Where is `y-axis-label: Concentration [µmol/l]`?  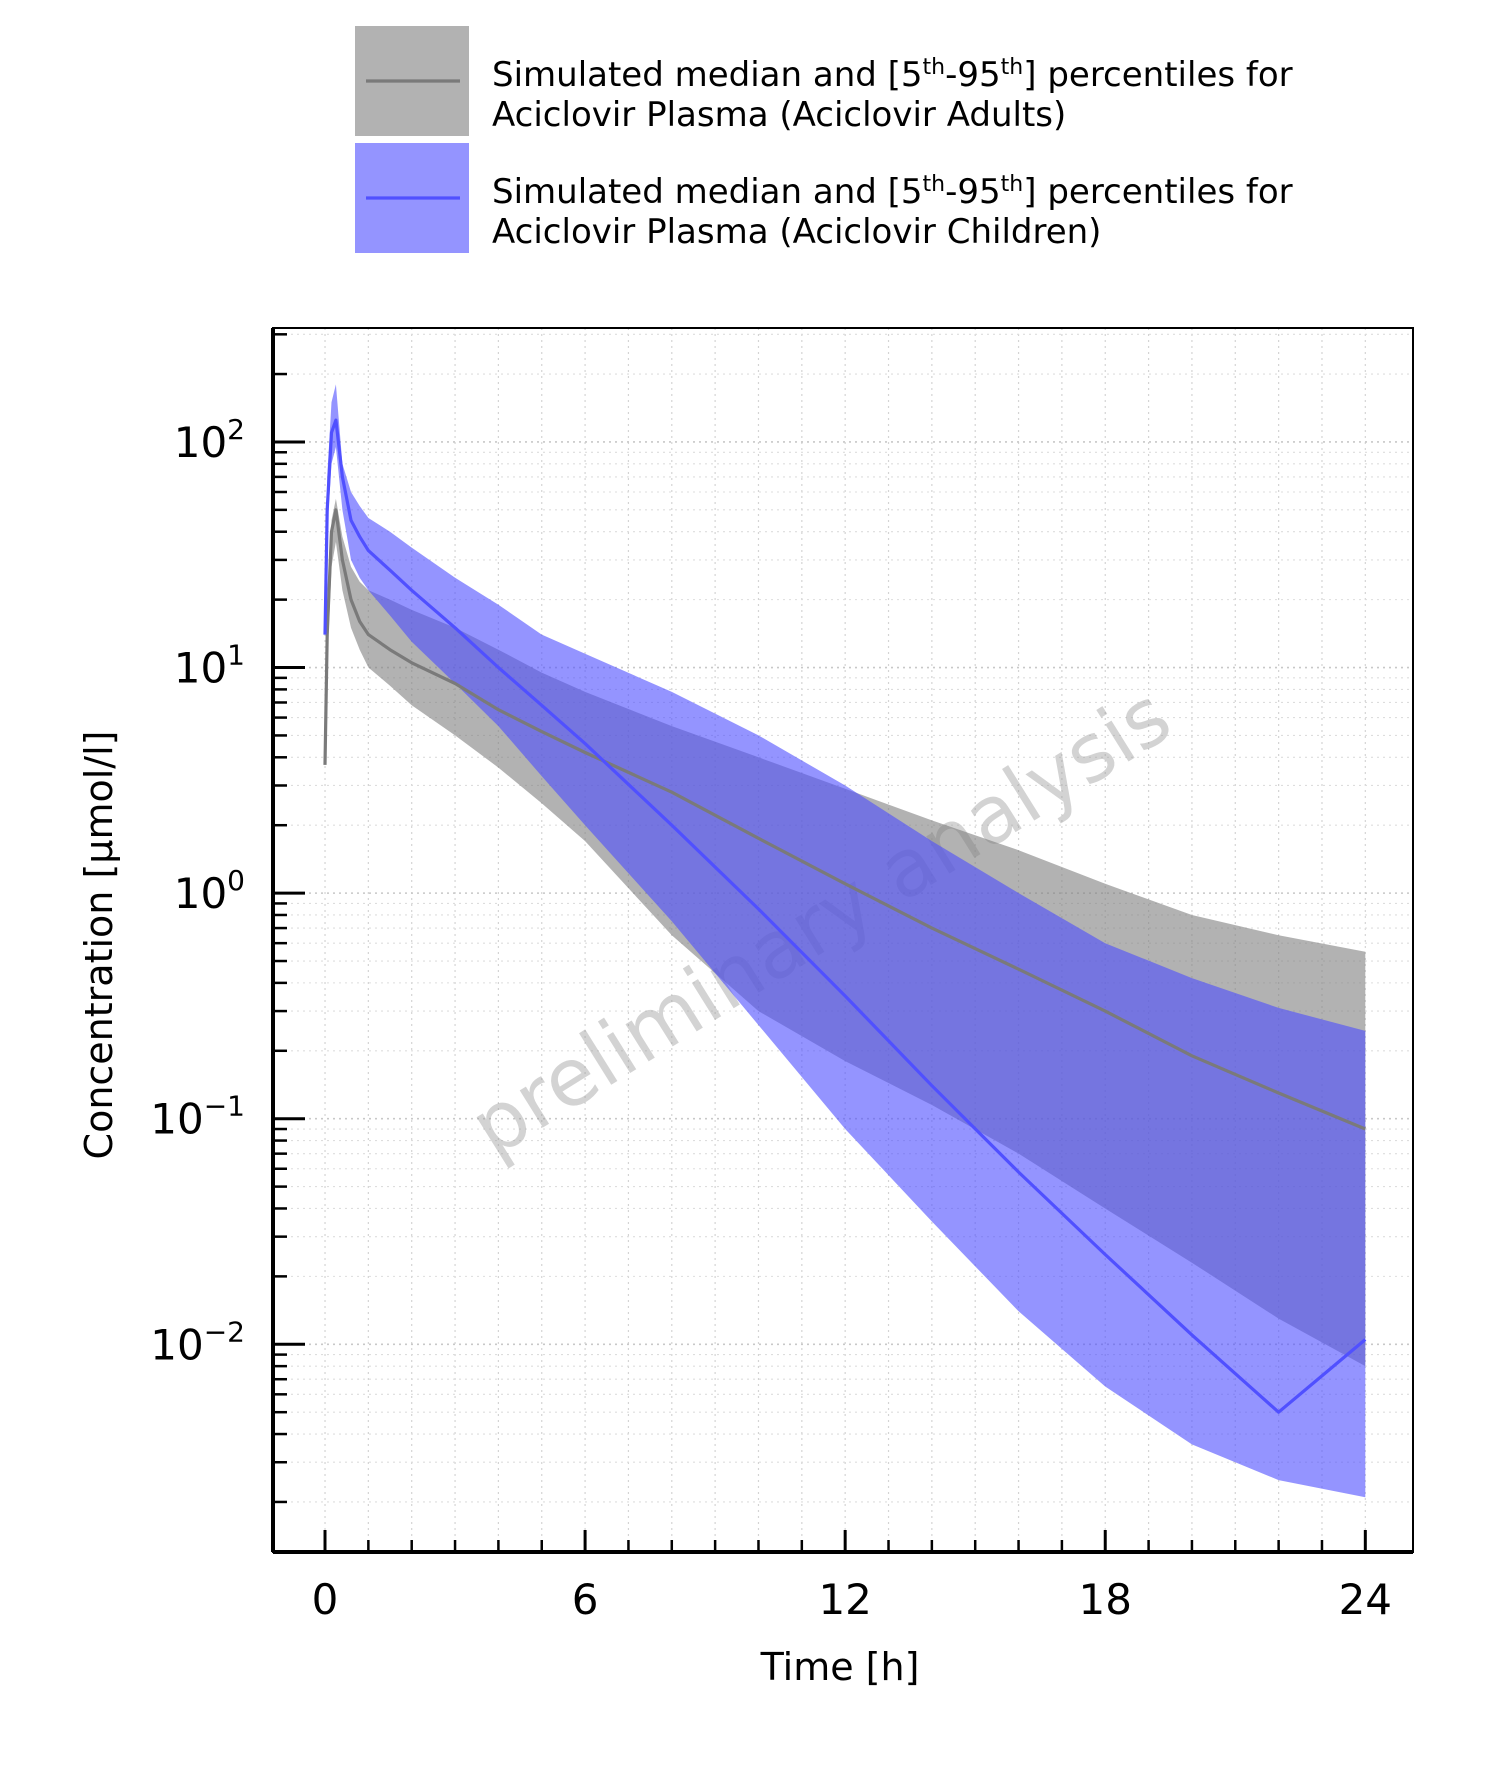
y-axis-label: Concentration [µmol/l] is located at coordinates (99, 945).